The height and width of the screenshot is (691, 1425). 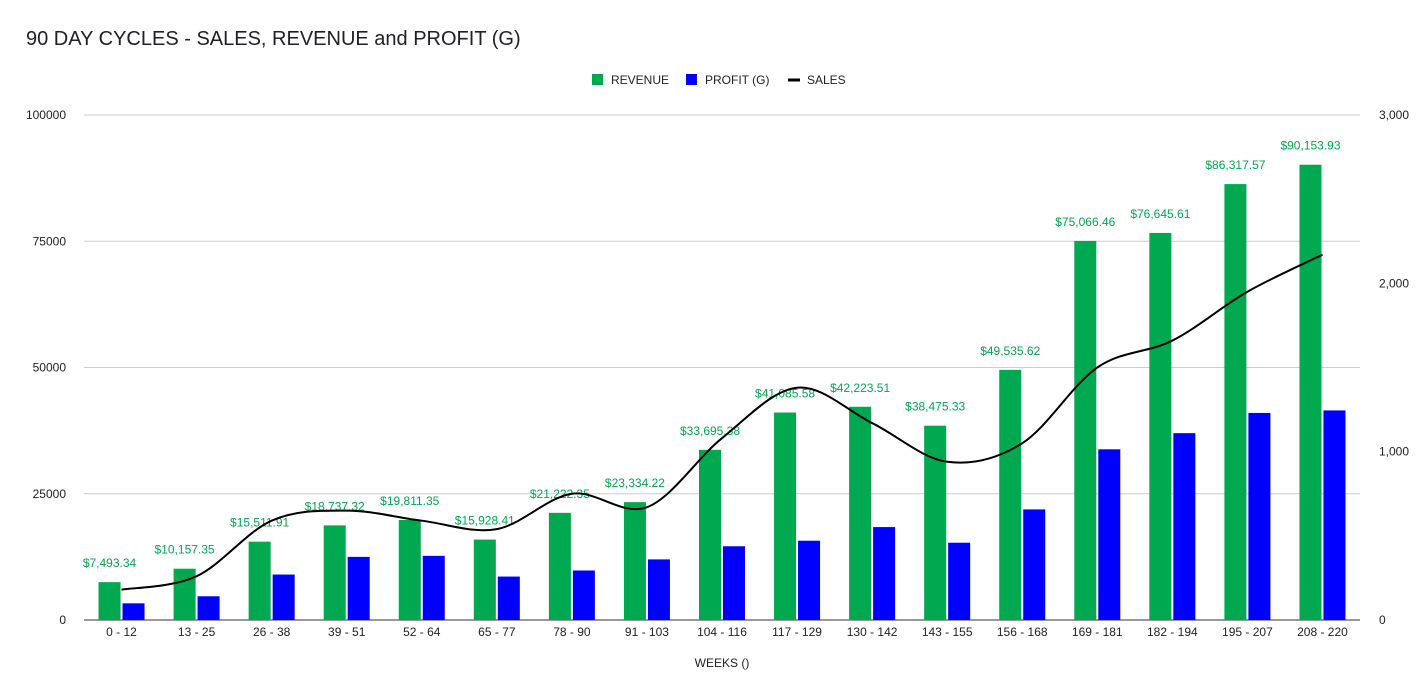 I want to click on x-tick-label: 208 - 220, so click(x=1322, y=632).